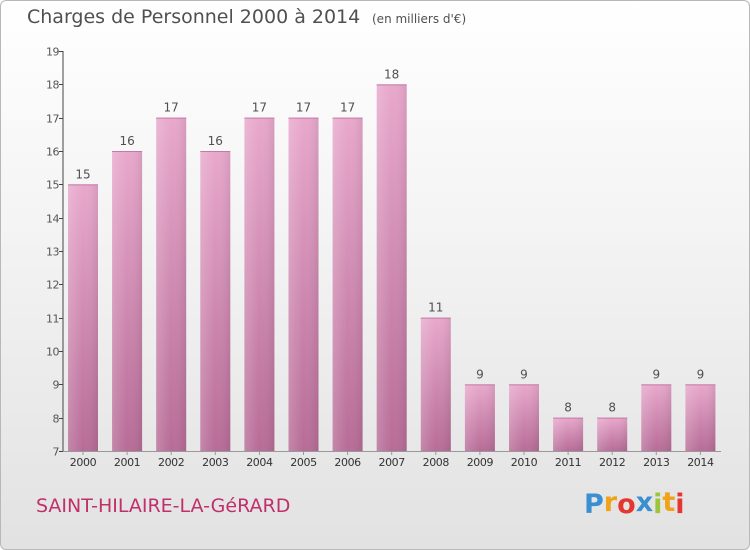  I want to click on x-tick-label: 2009, so click(480, 462).